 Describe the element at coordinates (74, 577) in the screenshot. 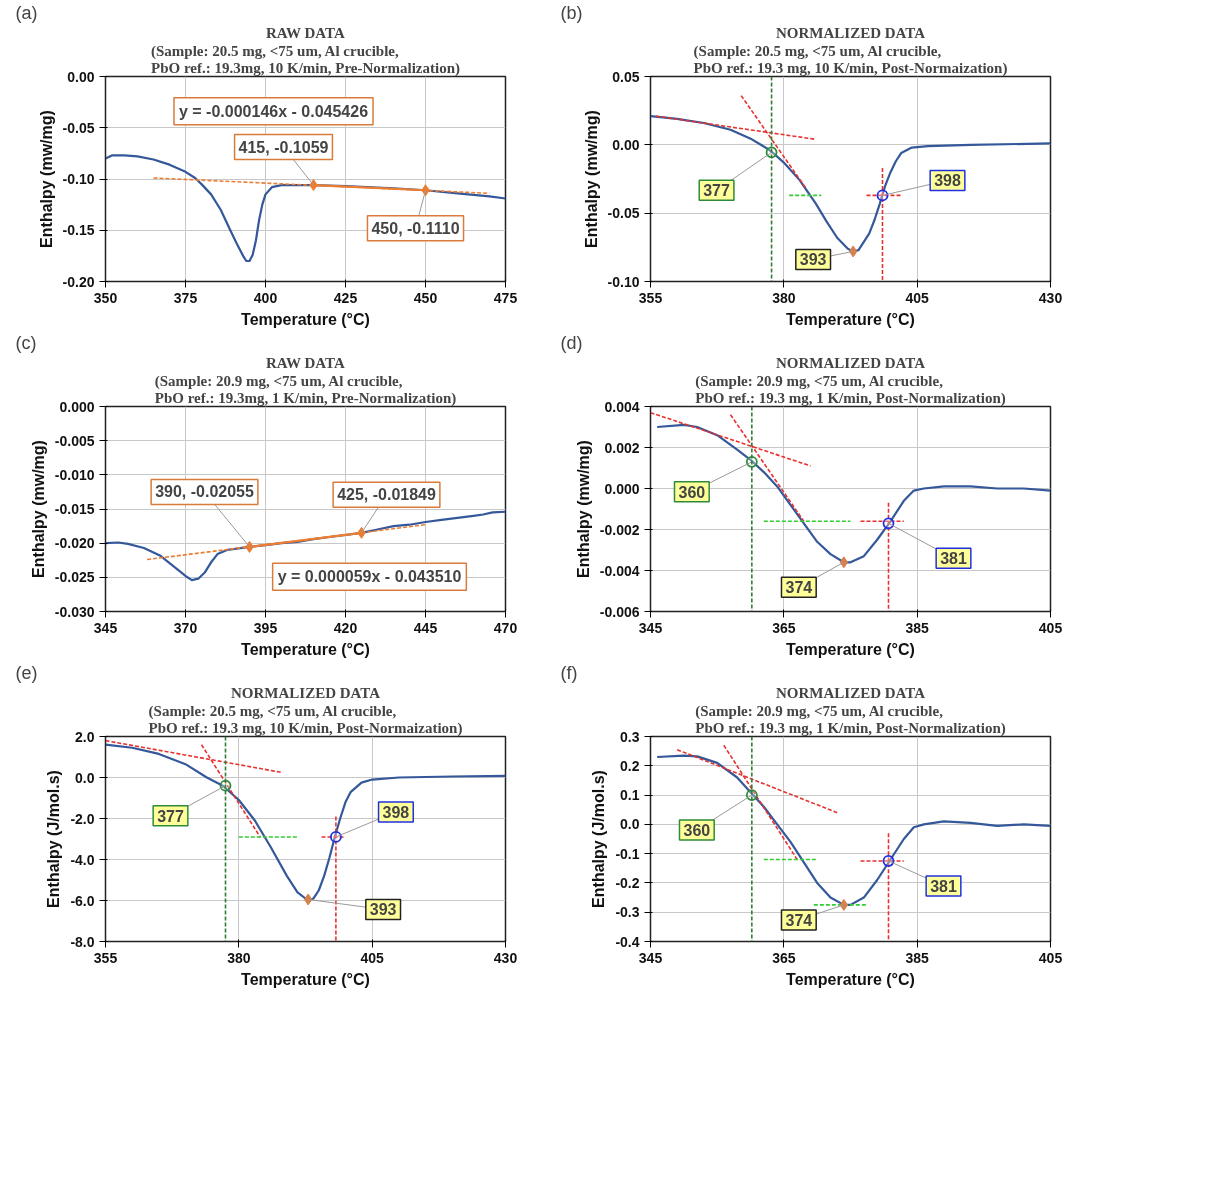

I see `y-tick-label: -0.025` at that location.